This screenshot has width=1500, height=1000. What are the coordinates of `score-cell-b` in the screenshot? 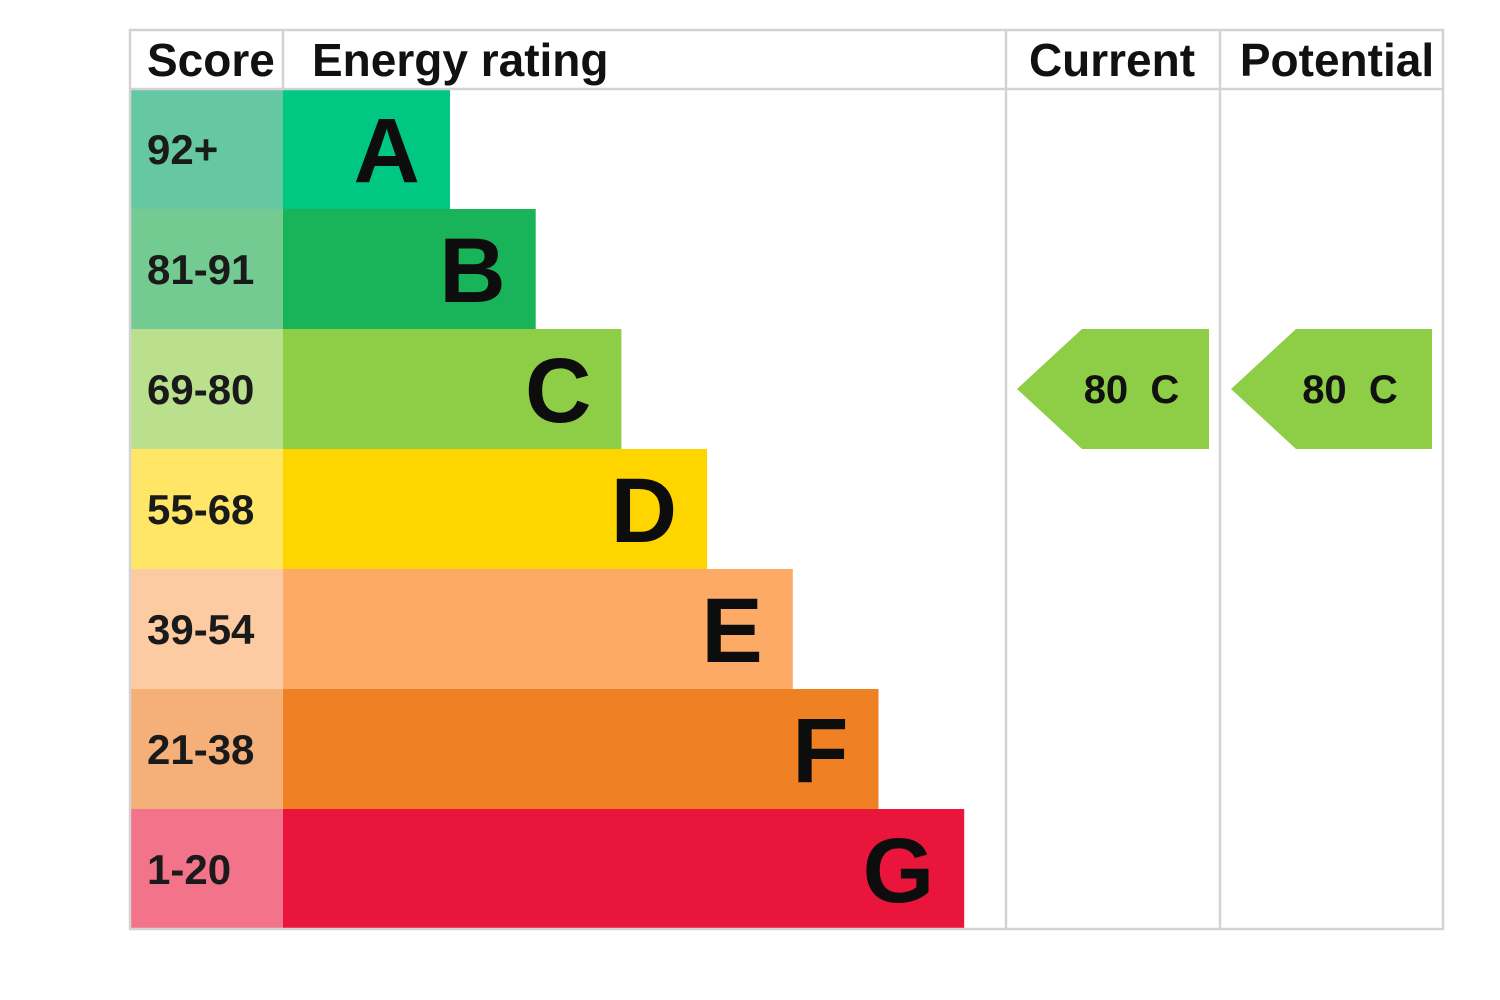 It's located at (206, 269).